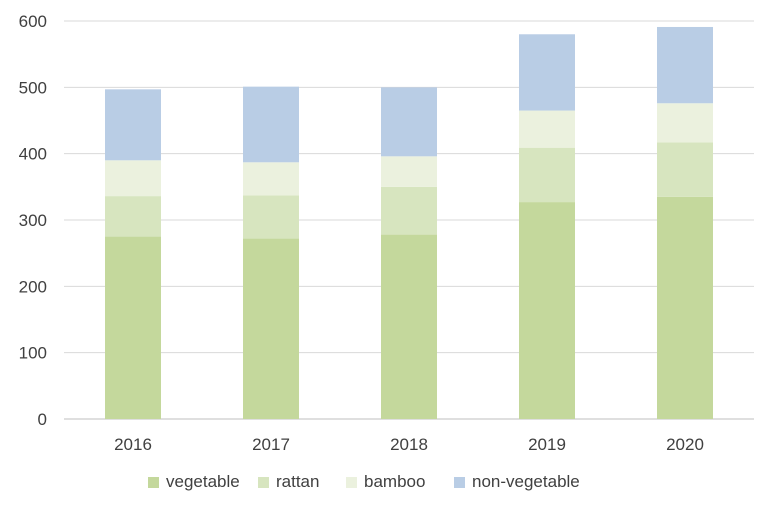 The height and width of the screenshot is (507, 768). What do you see at coordinates (685, 444) in the screenshot?
I see `x-tick-label: 2020` at bounding box center [685, 444].